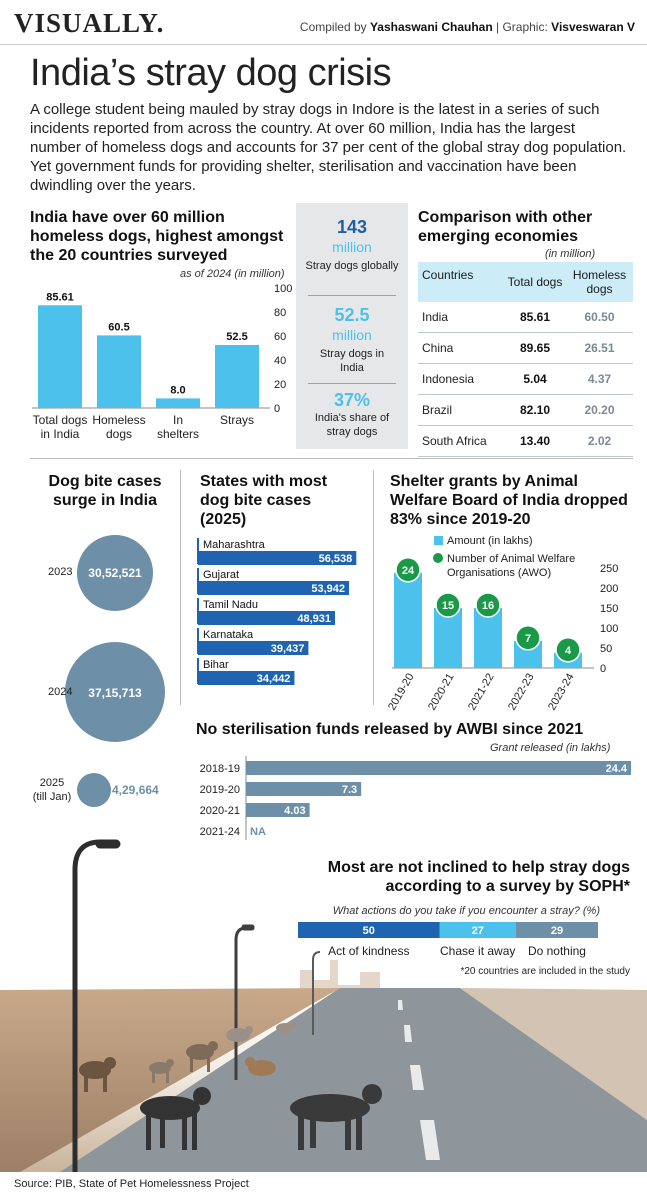 This screenshot has width=647, height=1200. Describe the element at coordinates (89, 23) in the screenshot. I see `brand-logo: VISUALLY.` at that location.